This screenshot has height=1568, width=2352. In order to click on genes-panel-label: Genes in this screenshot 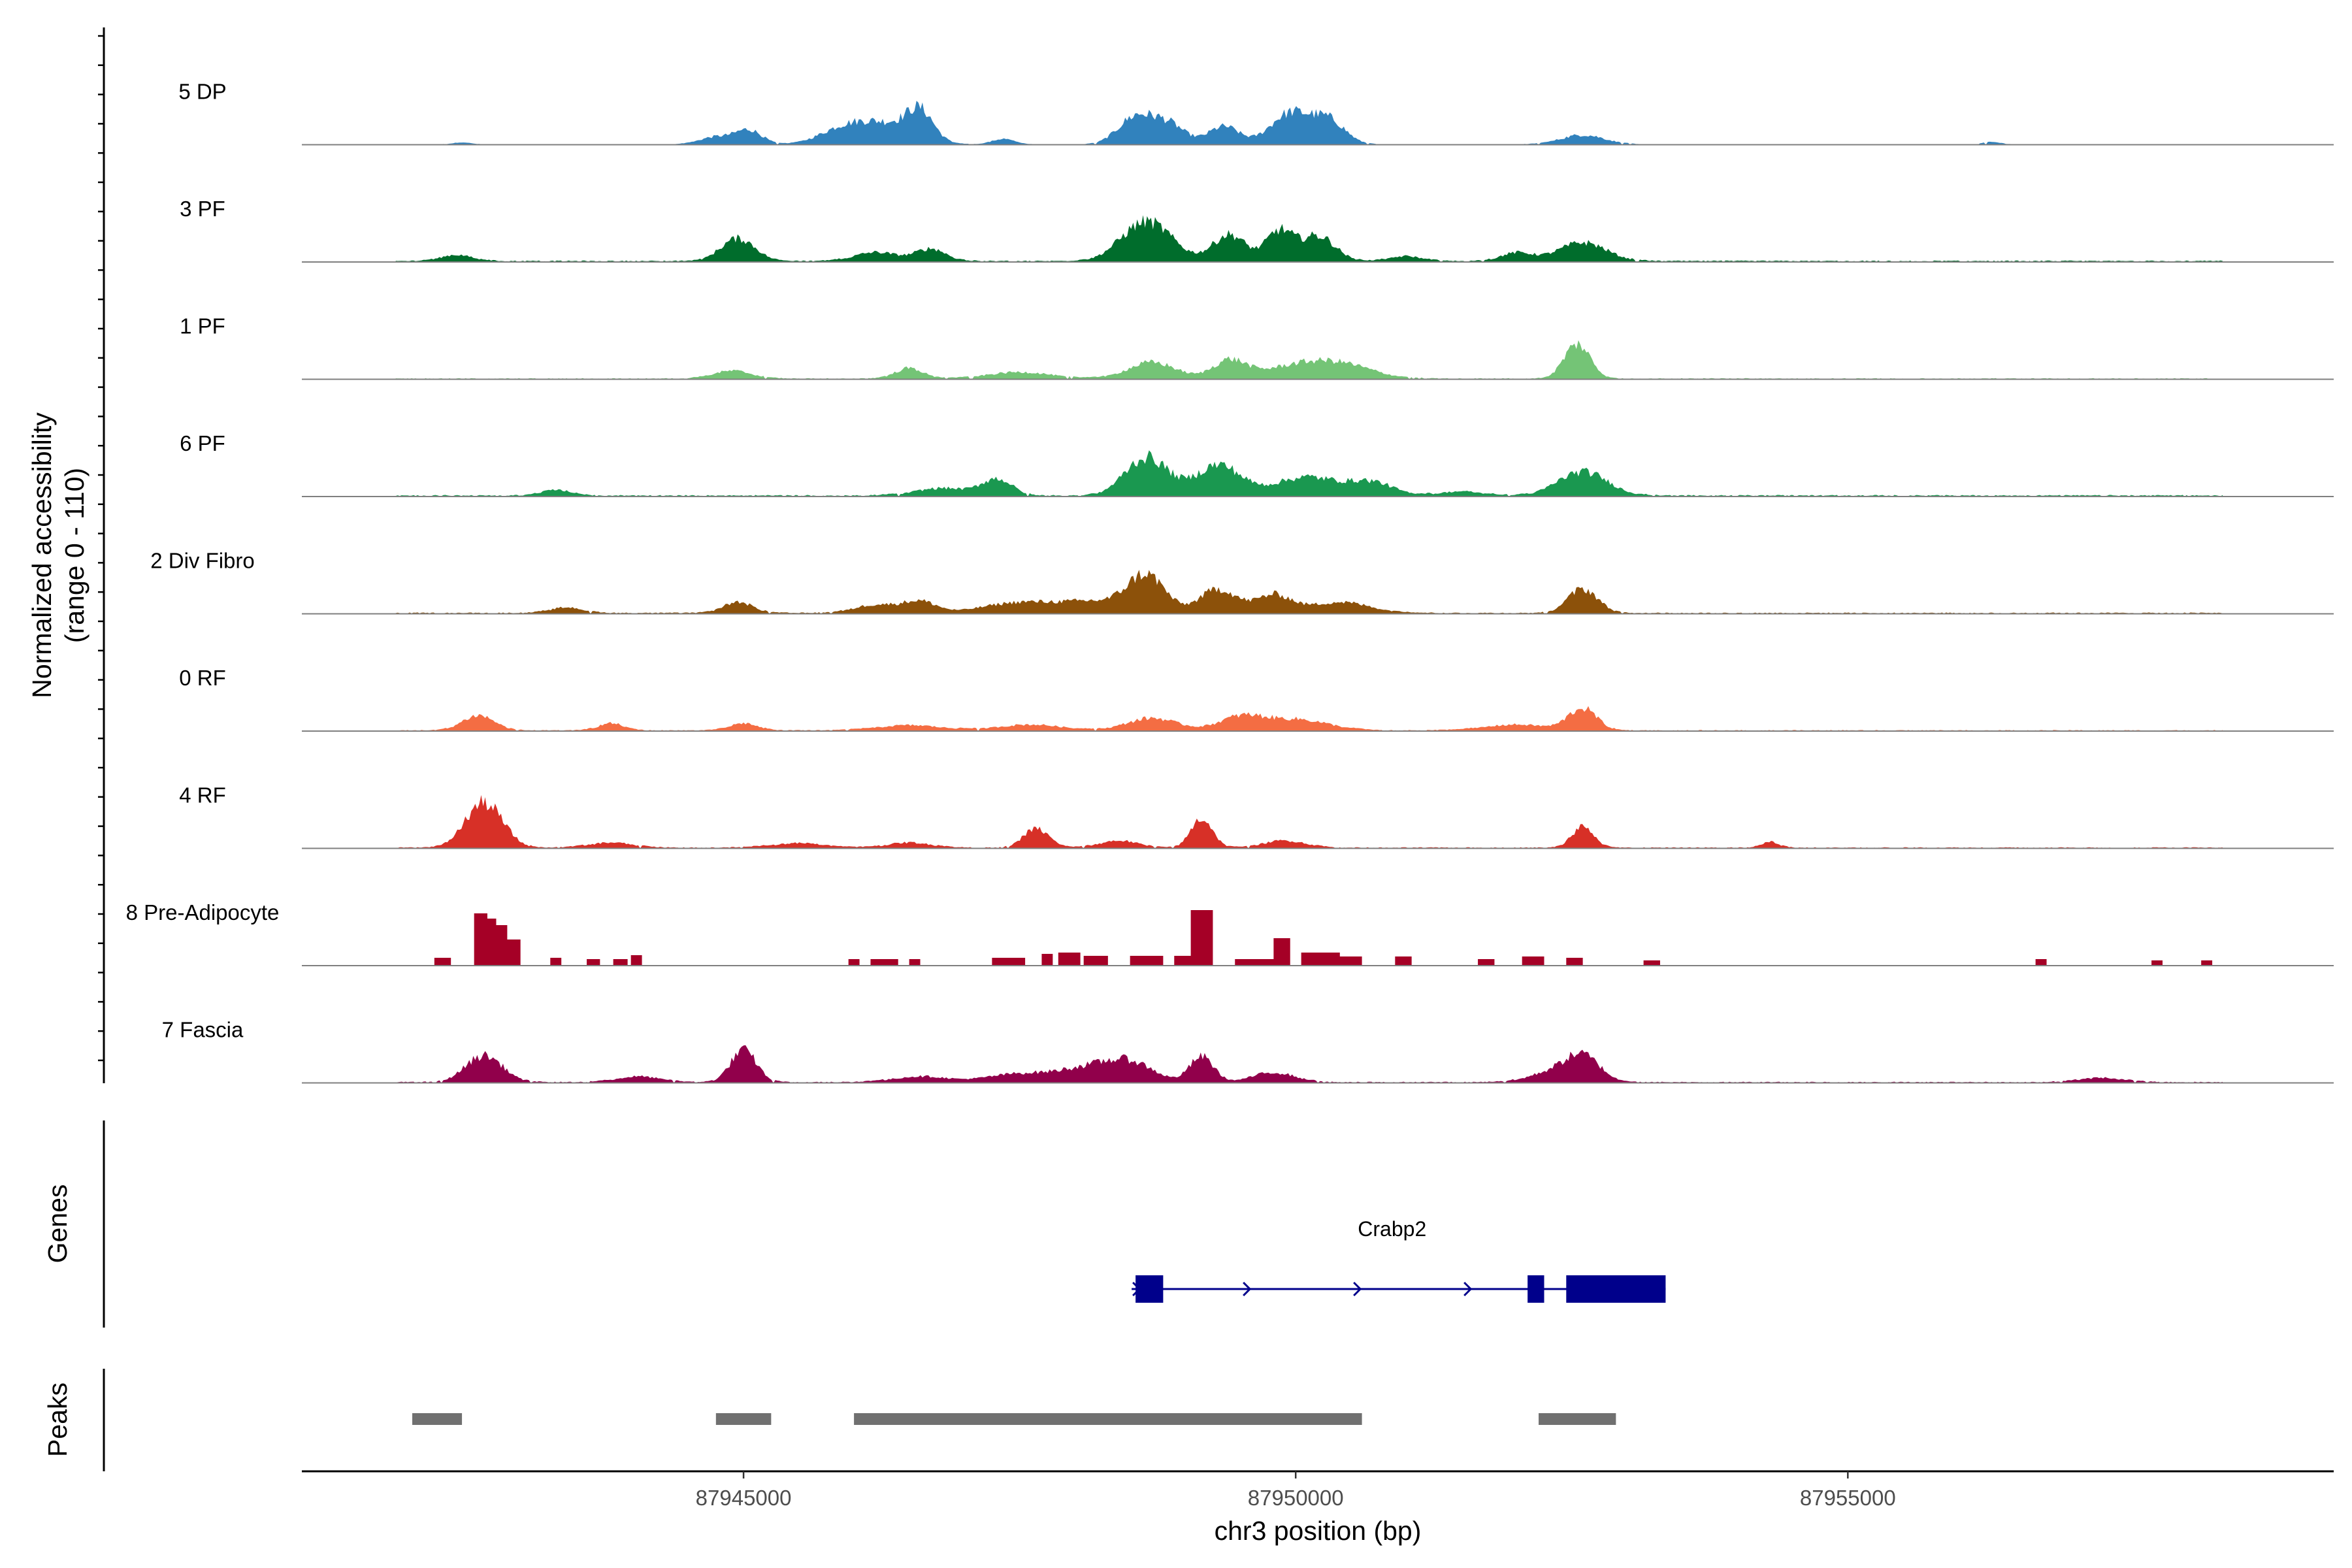, I will do `click(57, 1224)`.